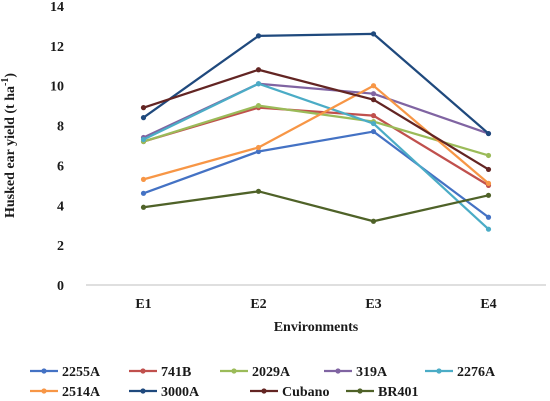 The width and height of the screenshot is (550, 401). I want to click on x-tick-label: E3, so click(373, 304).